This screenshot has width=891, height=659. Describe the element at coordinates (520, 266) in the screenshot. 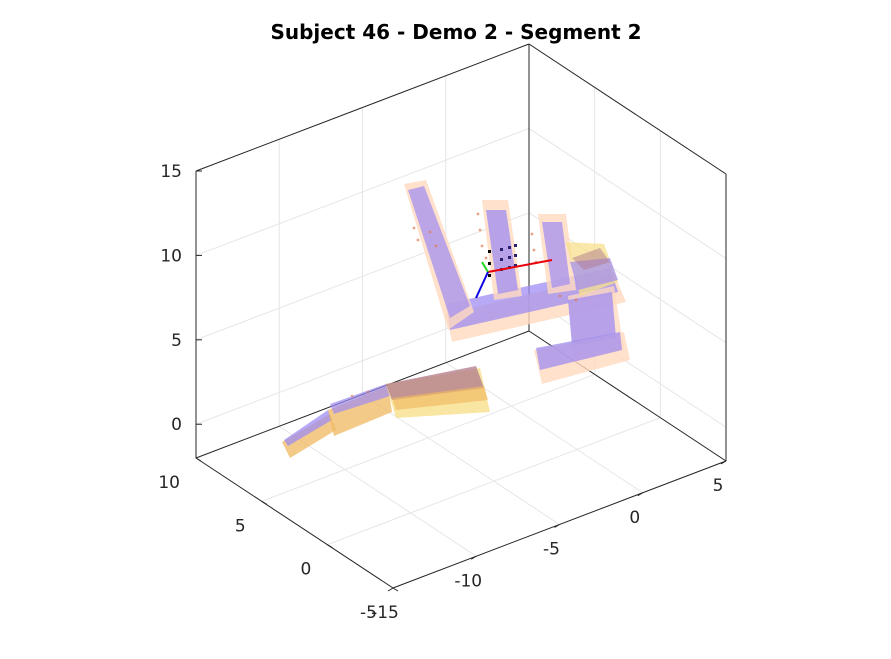

I see `frame-x-axis` at that location.